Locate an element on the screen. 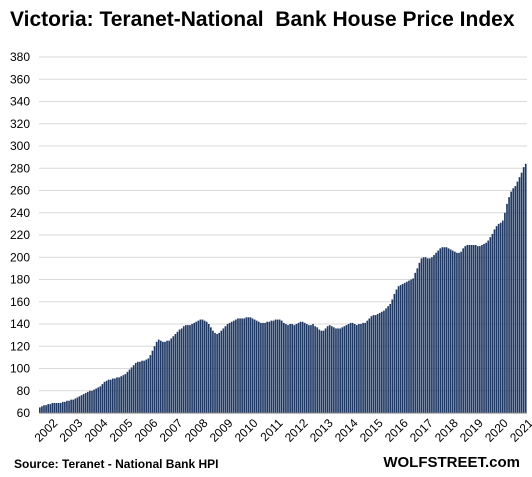 This screenshot has width=532, height=477. x-tick-label: 2009 is located at coordinates (221, 430).